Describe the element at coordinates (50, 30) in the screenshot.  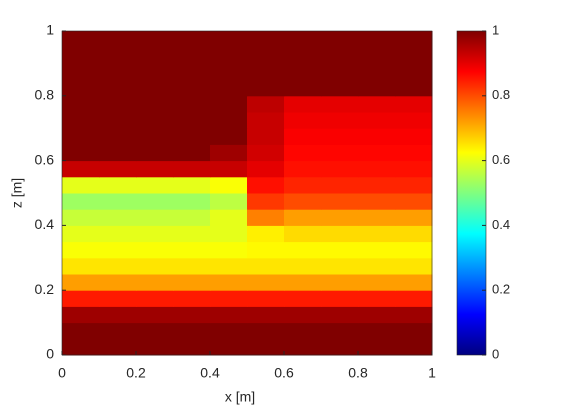
I see `y-tick-label: 1` at that location.